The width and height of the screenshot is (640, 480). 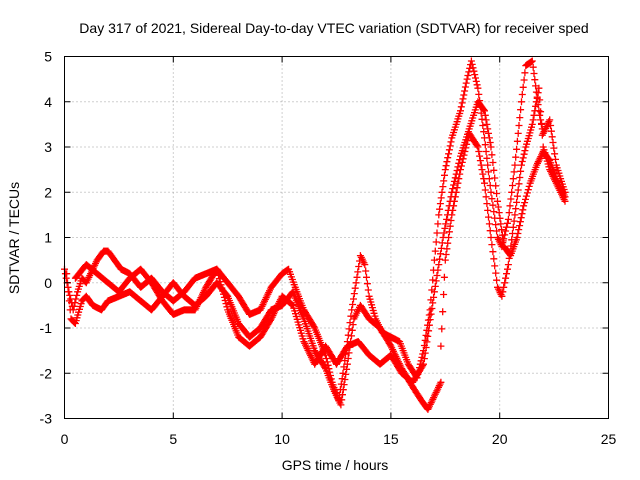 I want to click on x-tick-label: 0, so click(x=65, y=439).